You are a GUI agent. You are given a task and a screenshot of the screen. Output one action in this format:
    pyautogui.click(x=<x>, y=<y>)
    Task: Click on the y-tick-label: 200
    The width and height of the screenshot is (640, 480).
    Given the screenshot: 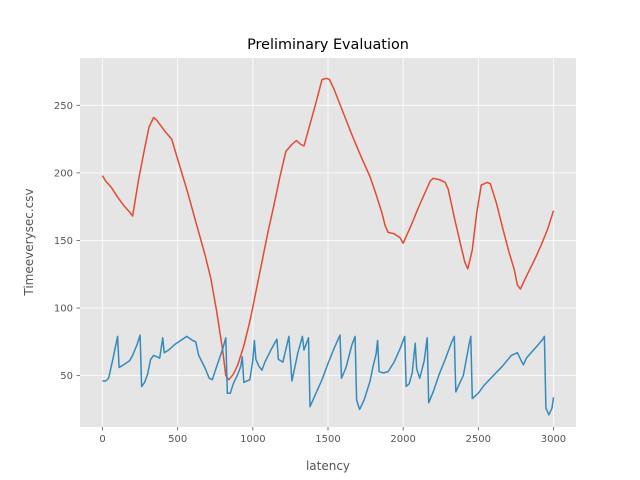 What is the action you would take?
    pyautogui.click(x=63, y=173)
    